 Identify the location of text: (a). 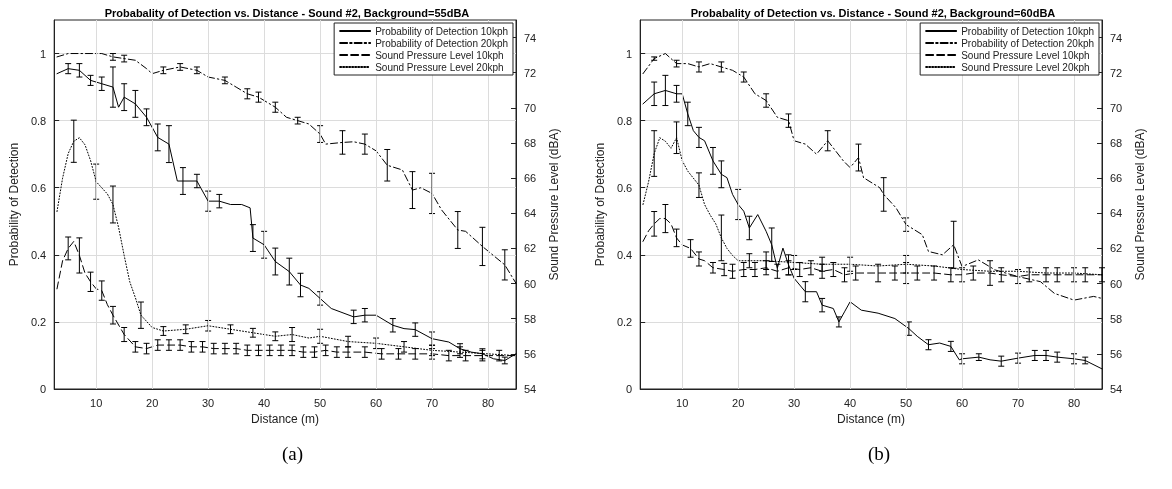
(293, 454).